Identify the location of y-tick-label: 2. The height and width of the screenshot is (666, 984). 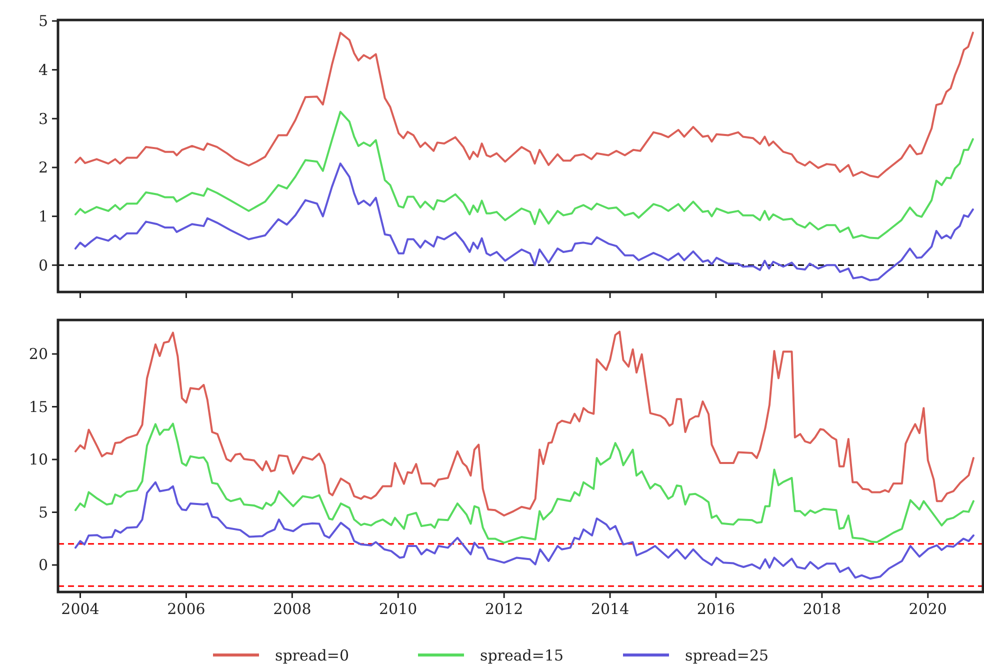
(43, 167).